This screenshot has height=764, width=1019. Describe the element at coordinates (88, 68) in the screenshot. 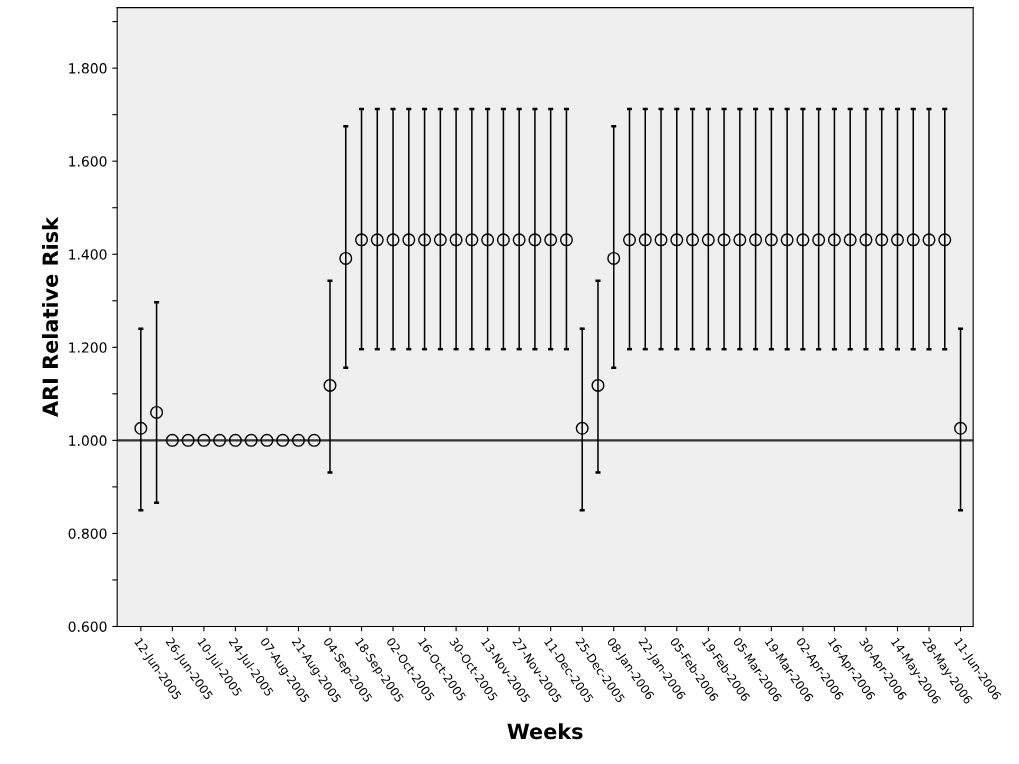

I see `y-tick-label: 1.800` at that location.